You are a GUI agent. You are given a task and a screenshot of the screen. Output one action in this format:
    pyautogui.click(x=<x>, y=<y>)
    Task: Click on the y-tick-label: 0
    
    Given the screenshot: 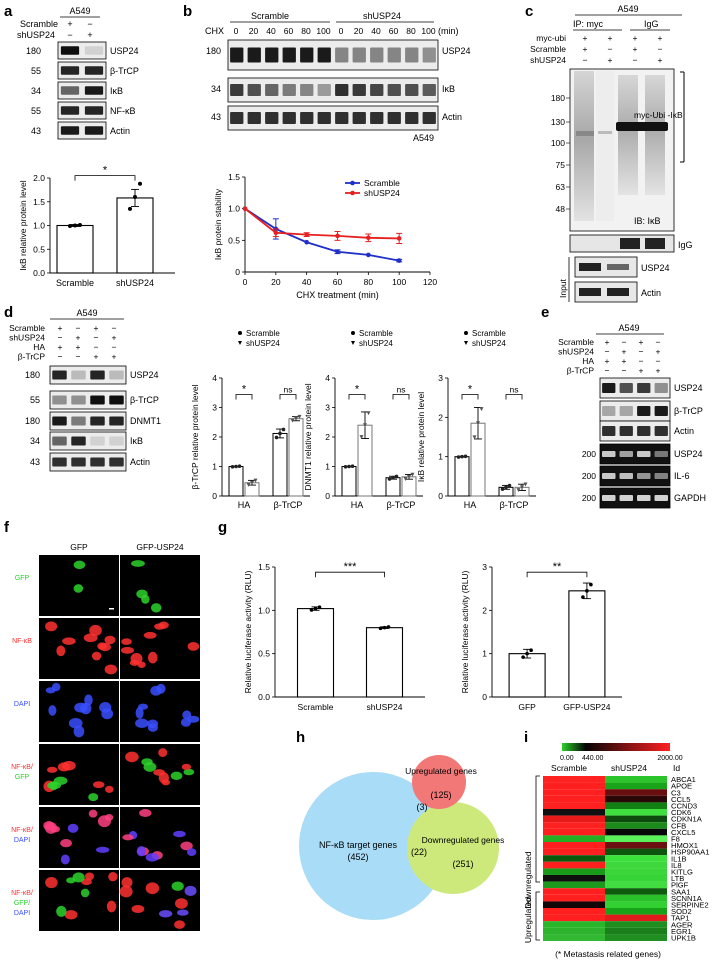 What is the action you would take?
    pyautogui.click(x=327, y=496)
    